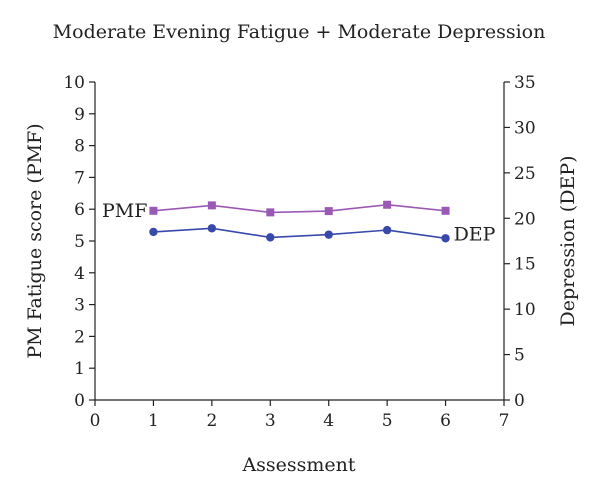 This screenshot has height=492, width=600. Describe the element at coordinates (299, 233) in the screenshot. I see `series-line-dep` at that location.